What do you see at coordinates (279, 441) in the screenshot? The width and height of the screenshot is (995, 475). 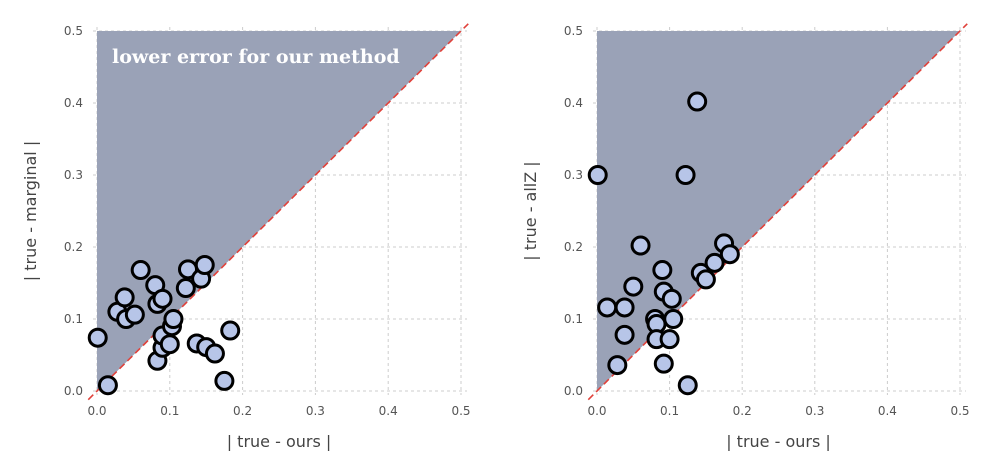 I see `x-axis-label-left: | true - ours |` at bounding box center [279, 441].